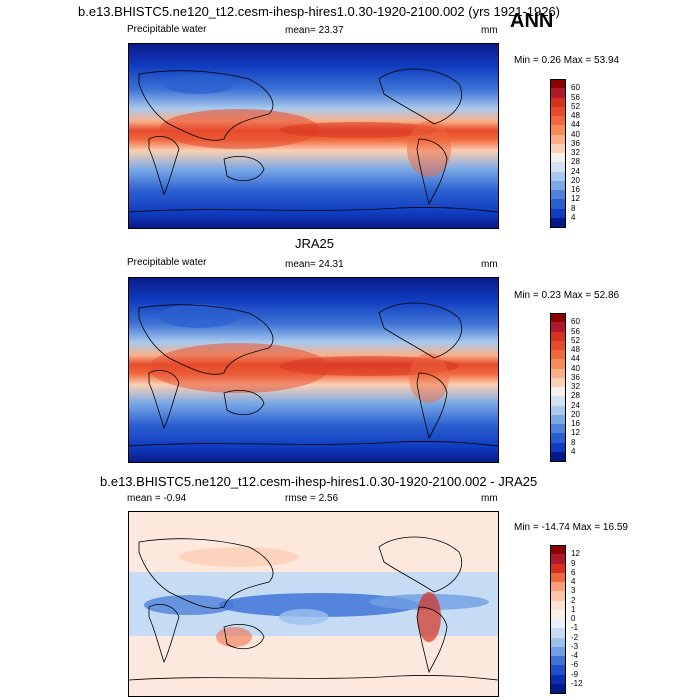  What do you see at coordinates (577, 683) in the screenshot?
I see `colorbar-tick-label: -12` at bounding box center [577, 683].